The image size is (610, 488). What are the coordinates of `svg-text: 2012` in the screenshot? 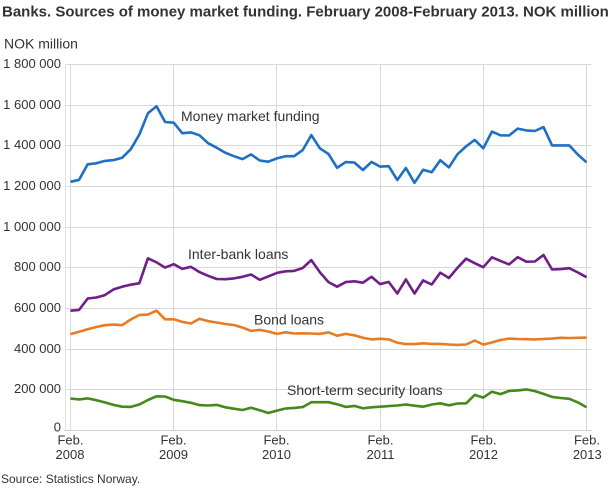 It's located at (483, 454).